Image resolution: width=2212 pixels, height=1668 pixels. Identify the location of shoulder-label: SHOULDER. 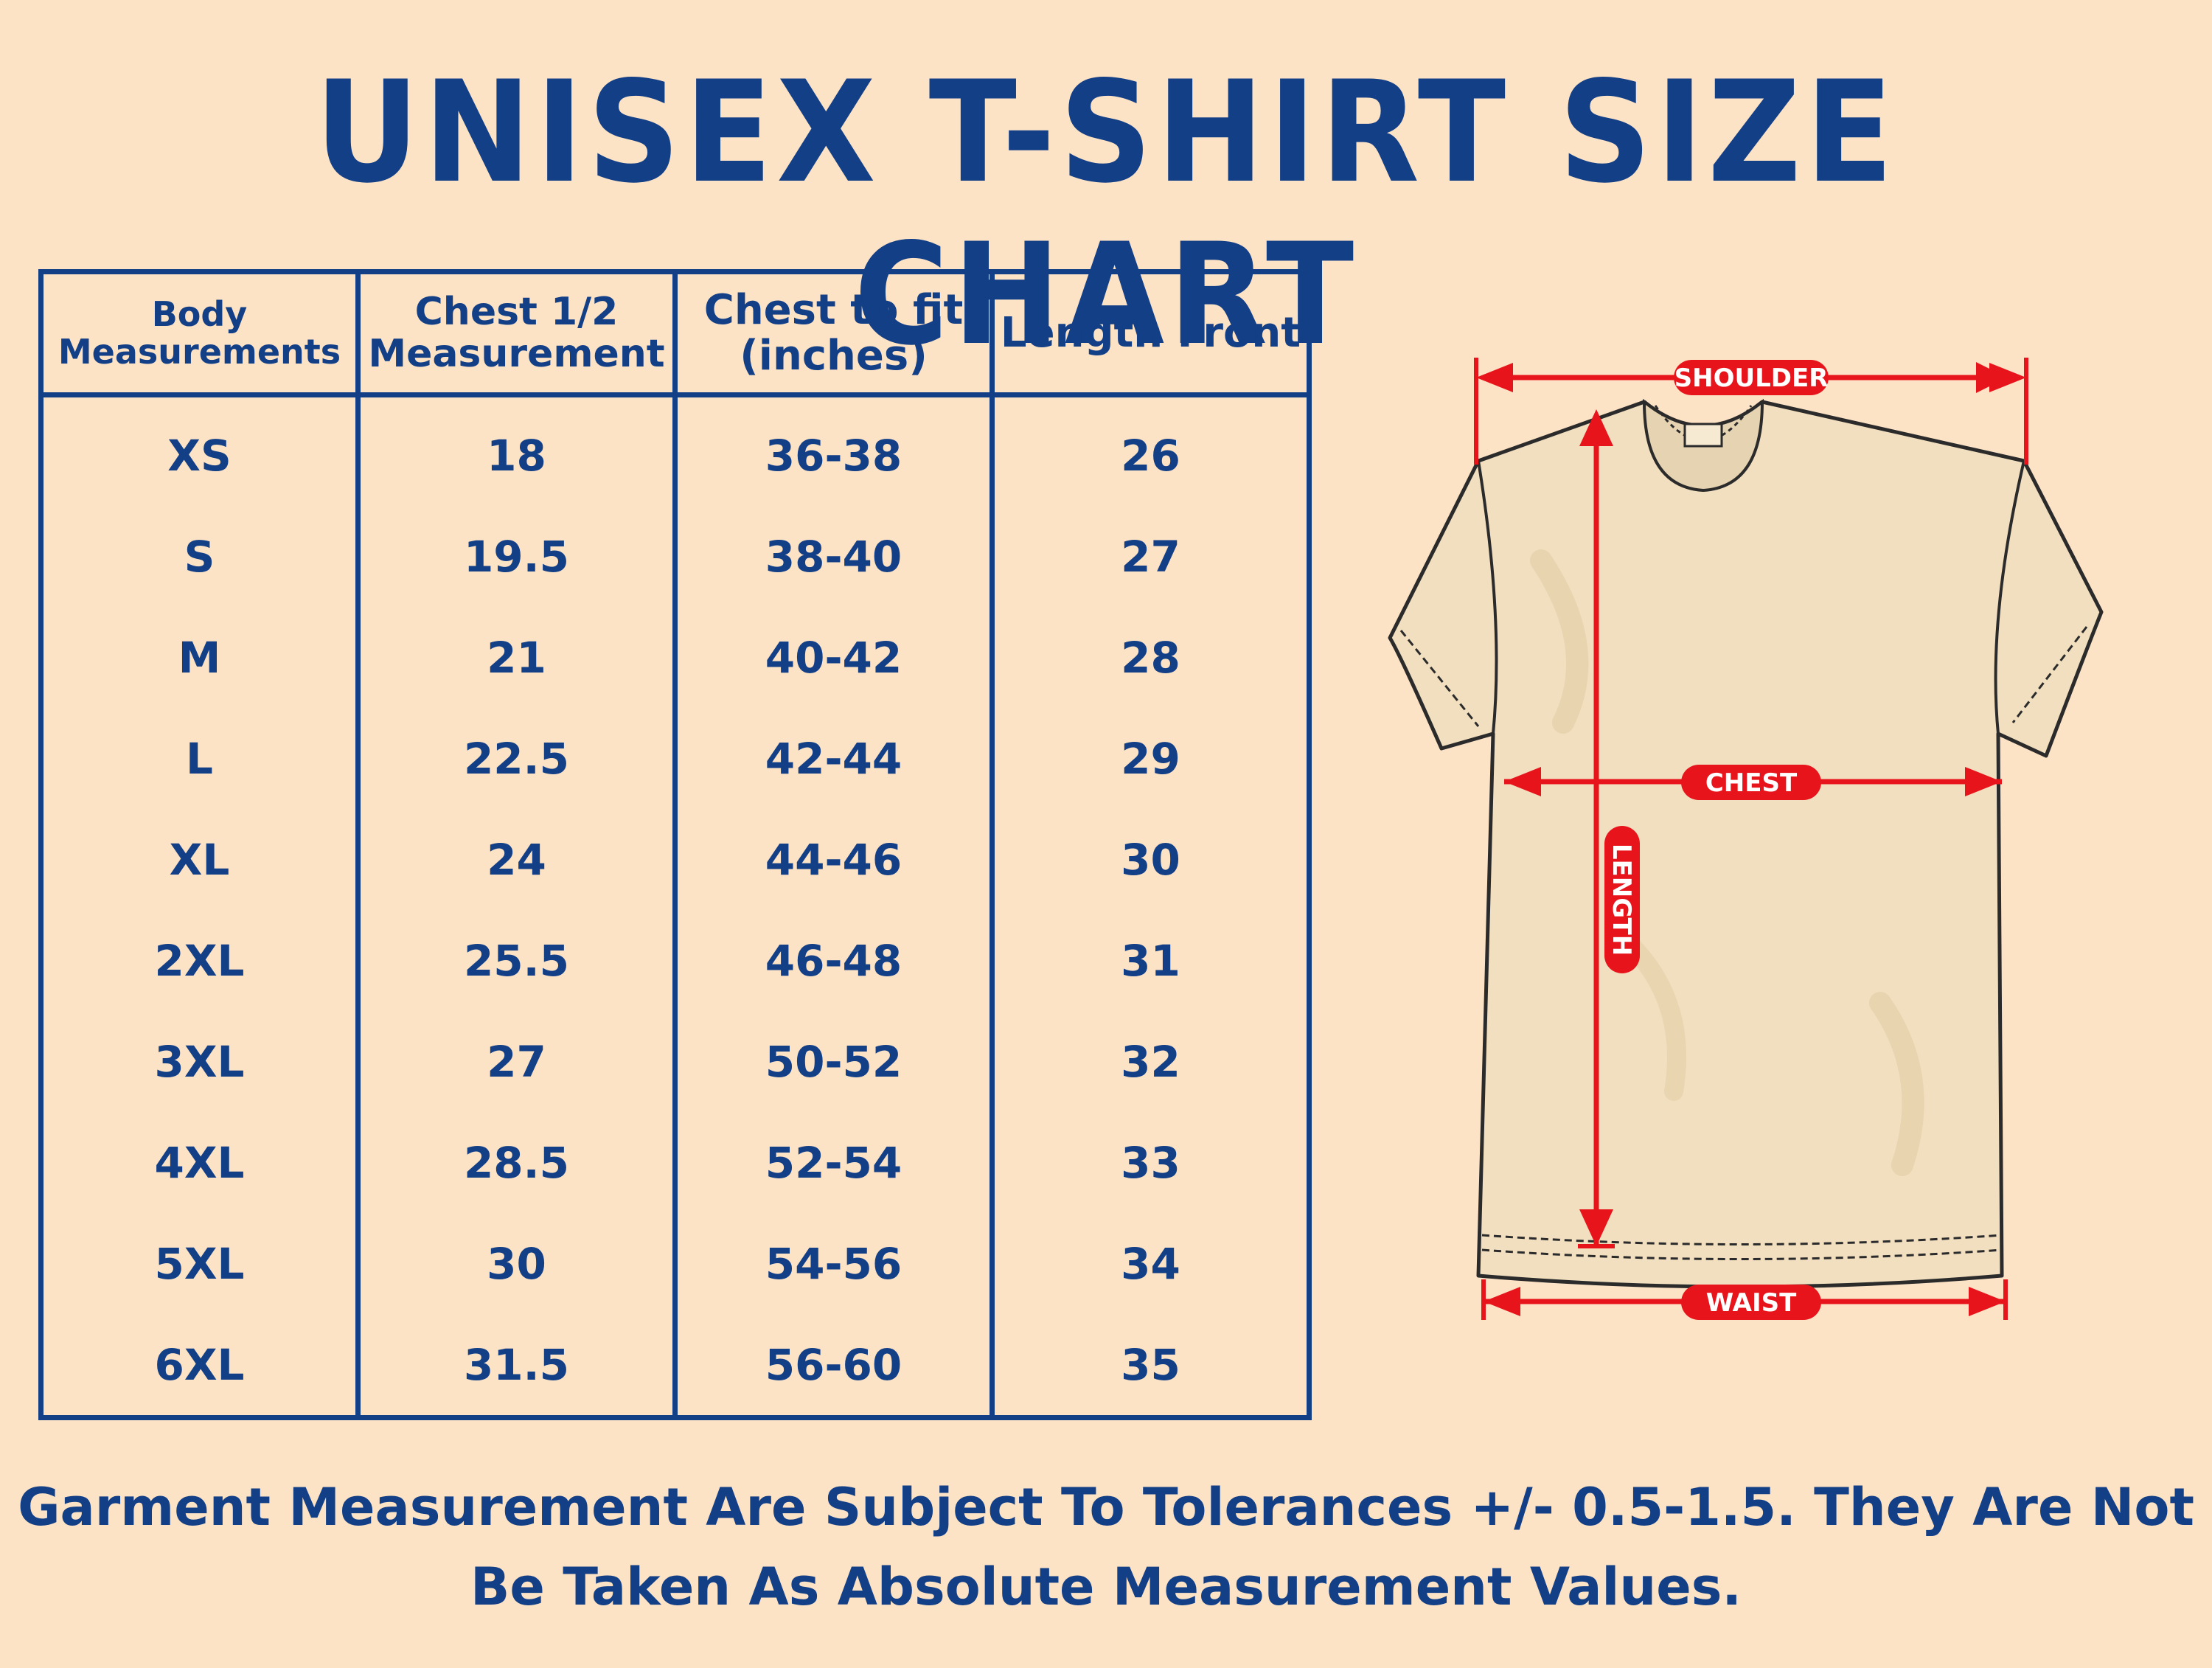
(1751, 378).